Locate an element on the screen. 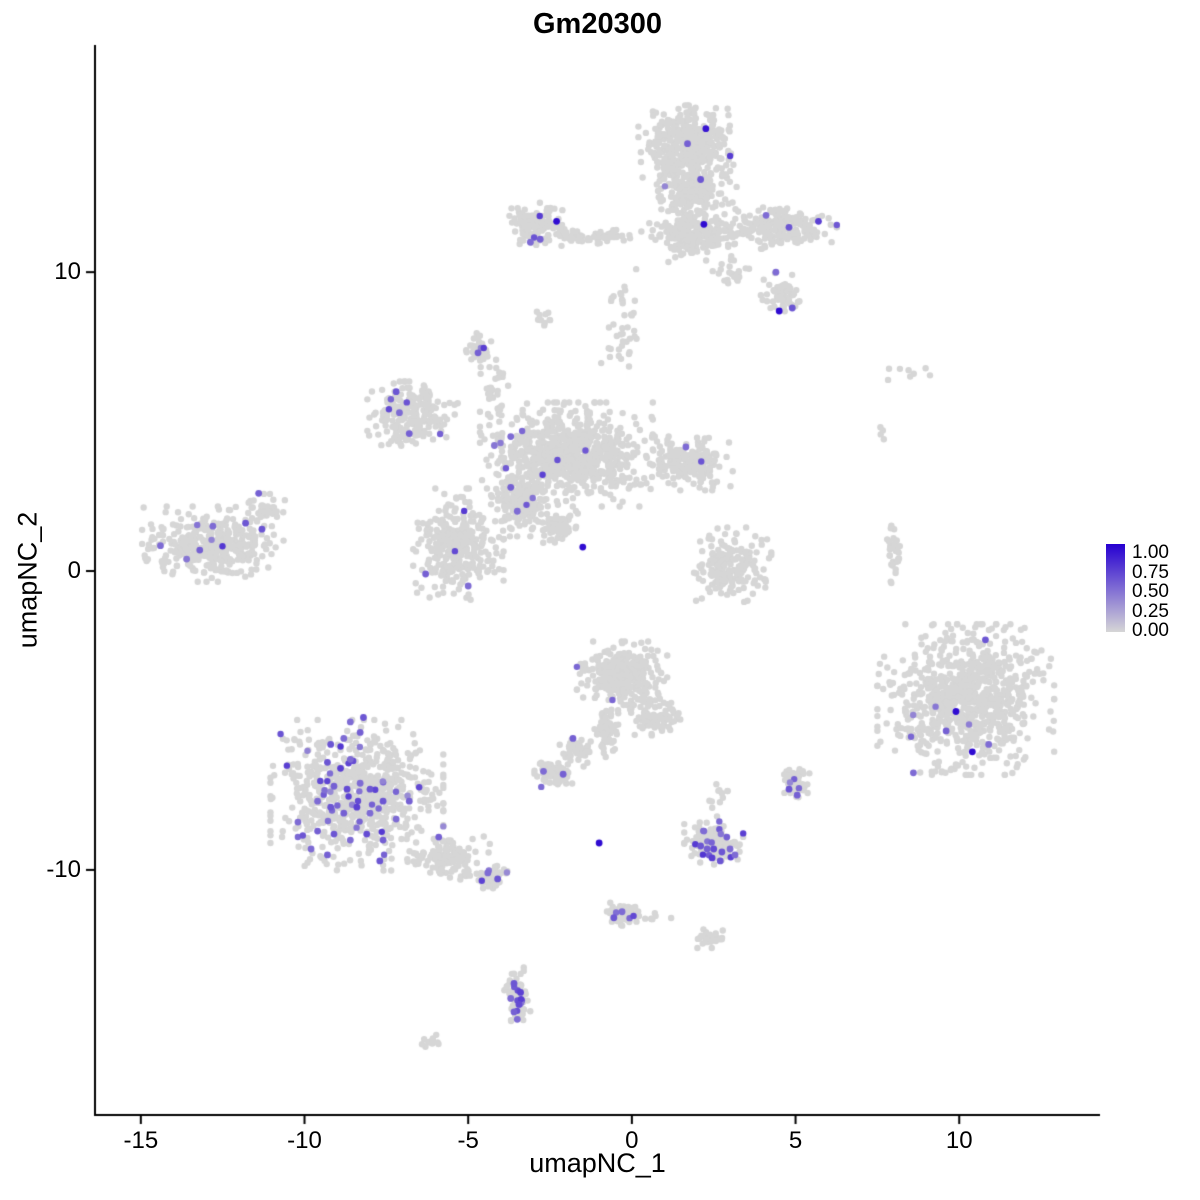  legend-gradient-bar is located at coordinates (1115, 588).